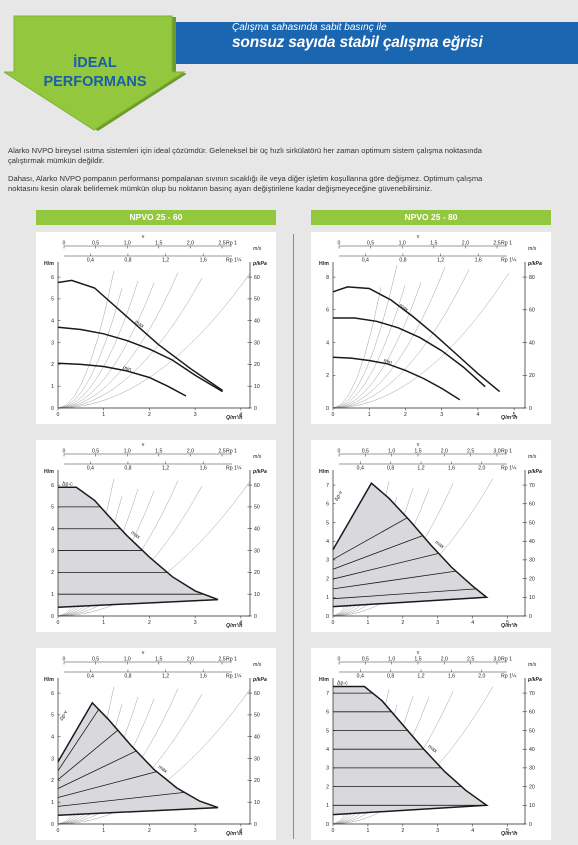 The width and height of the screenshot is (578, 845). Describe the element at coordinates (532, 694) in the screenshot. I see `y2-tick-label: 70` at that location.